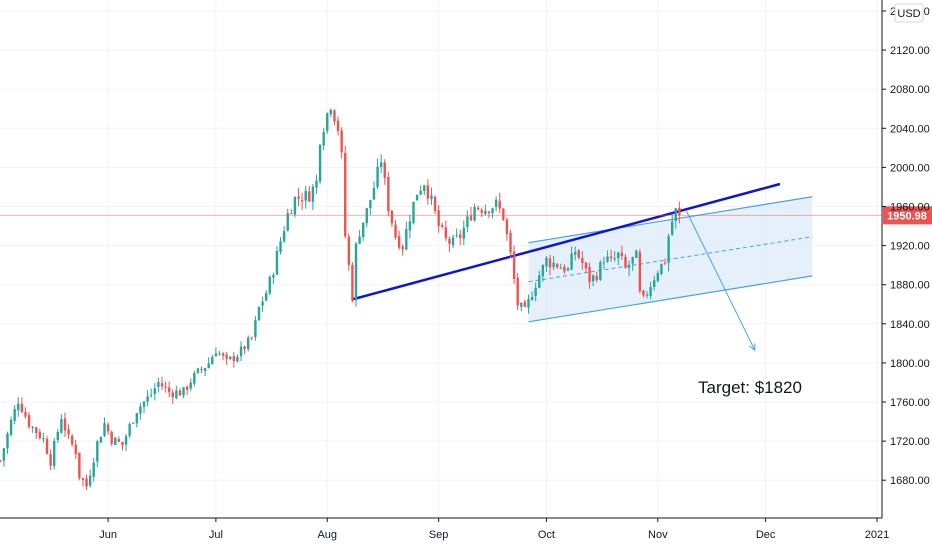  I want to click on currency-label: USD, so click(908, 14).